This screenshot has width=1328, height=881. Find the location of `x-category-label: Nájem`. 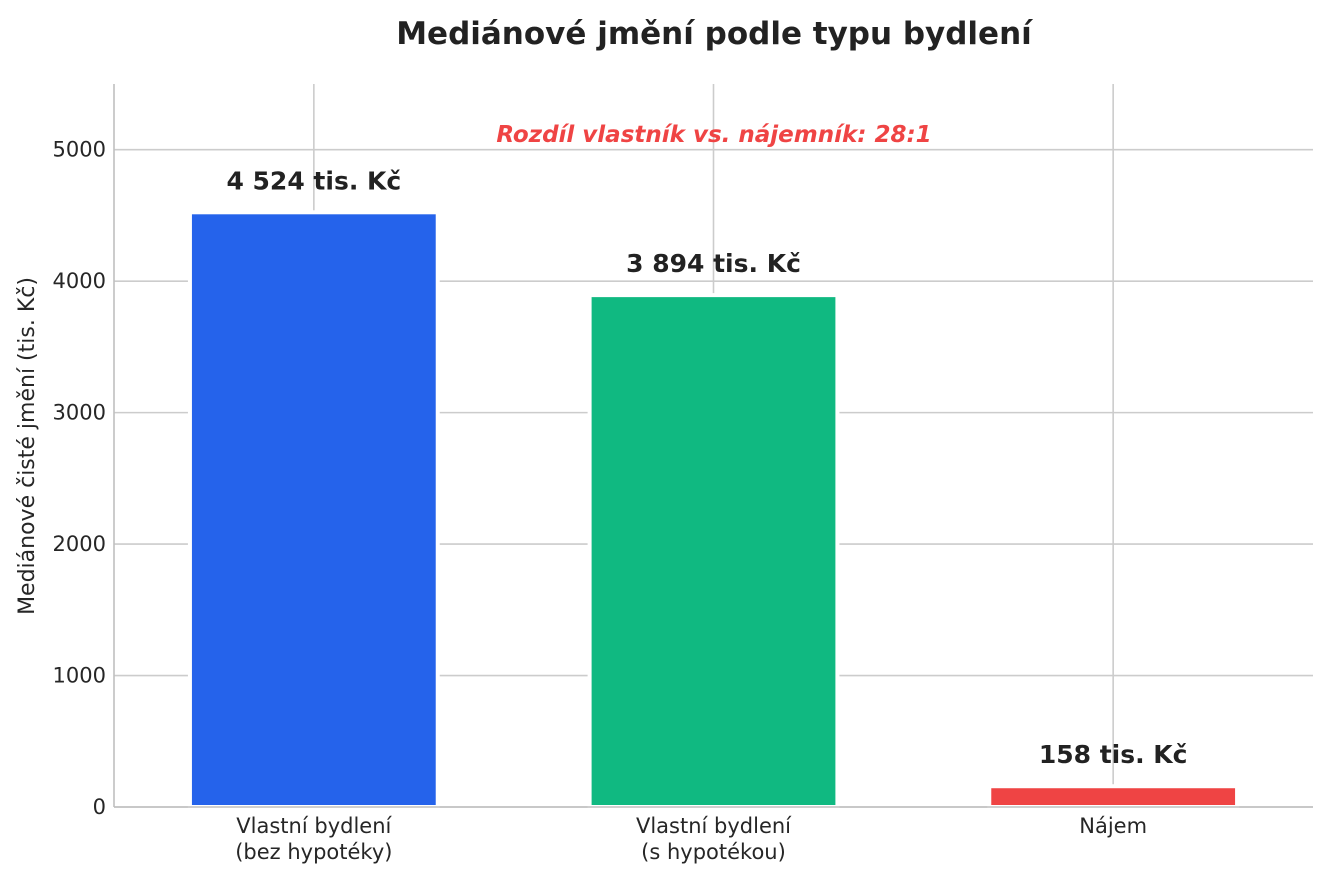

x-category-label: Nájem is located at coordinates (1113, 826).